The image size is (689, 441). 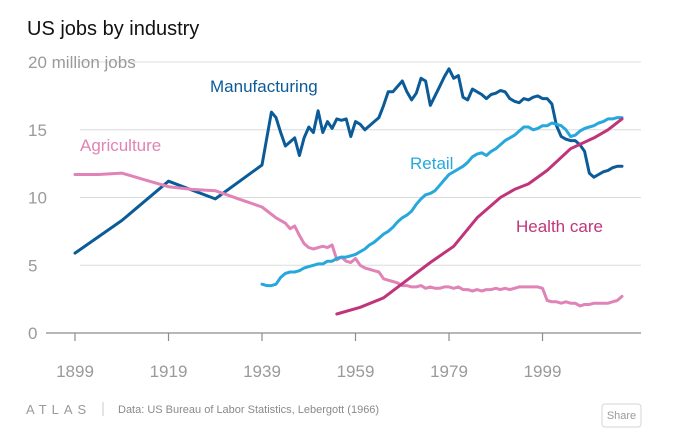 I want to click on share-button: Share, so click(x=621, y=415).